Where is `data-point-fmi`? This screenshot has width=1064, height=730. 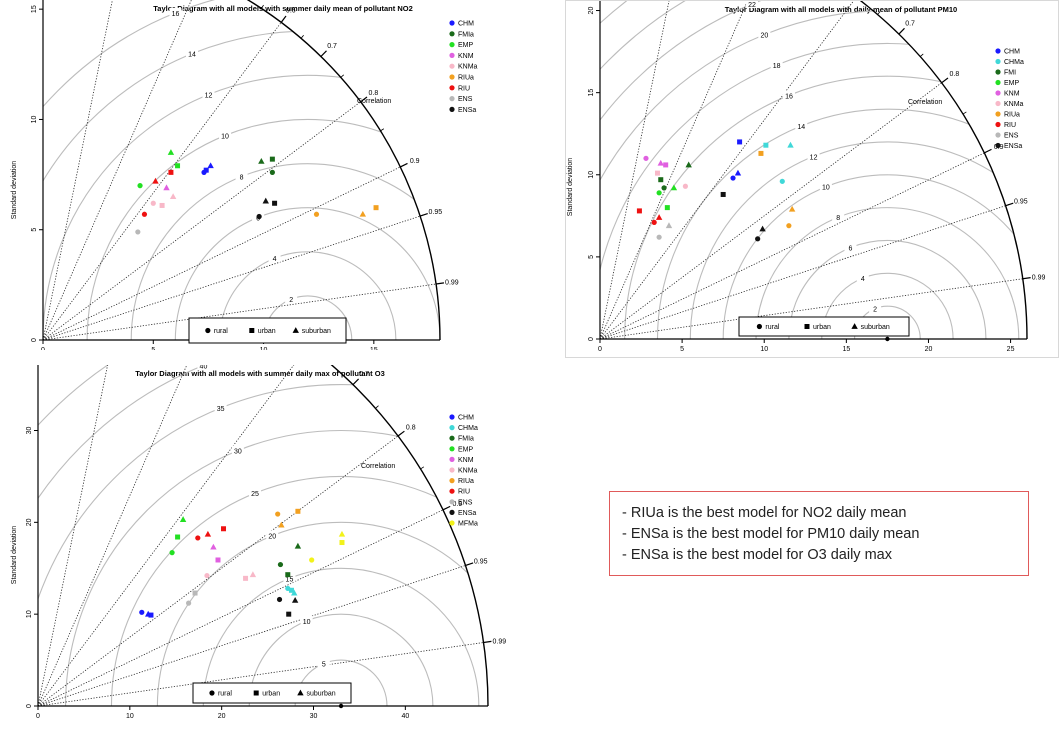 data-point-fmi is located at coordinates (688, 164).